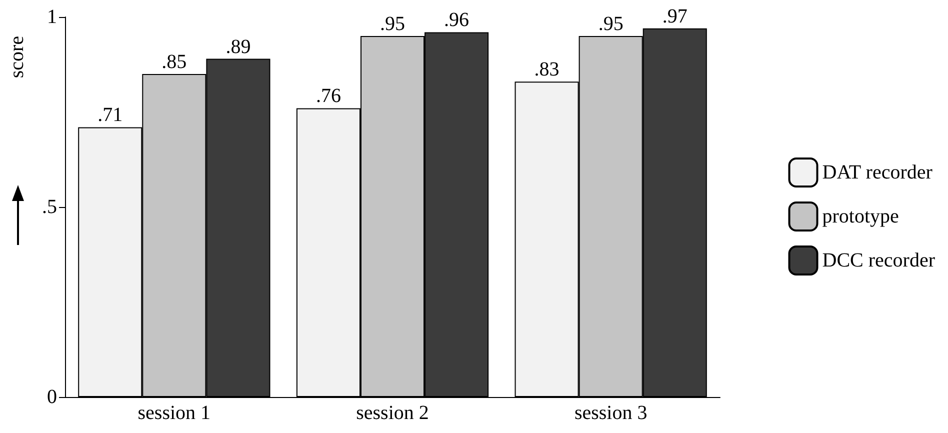  Describe the element at coordinates (328, 96) in the screenshot. I see `data-label: .76` at that location.